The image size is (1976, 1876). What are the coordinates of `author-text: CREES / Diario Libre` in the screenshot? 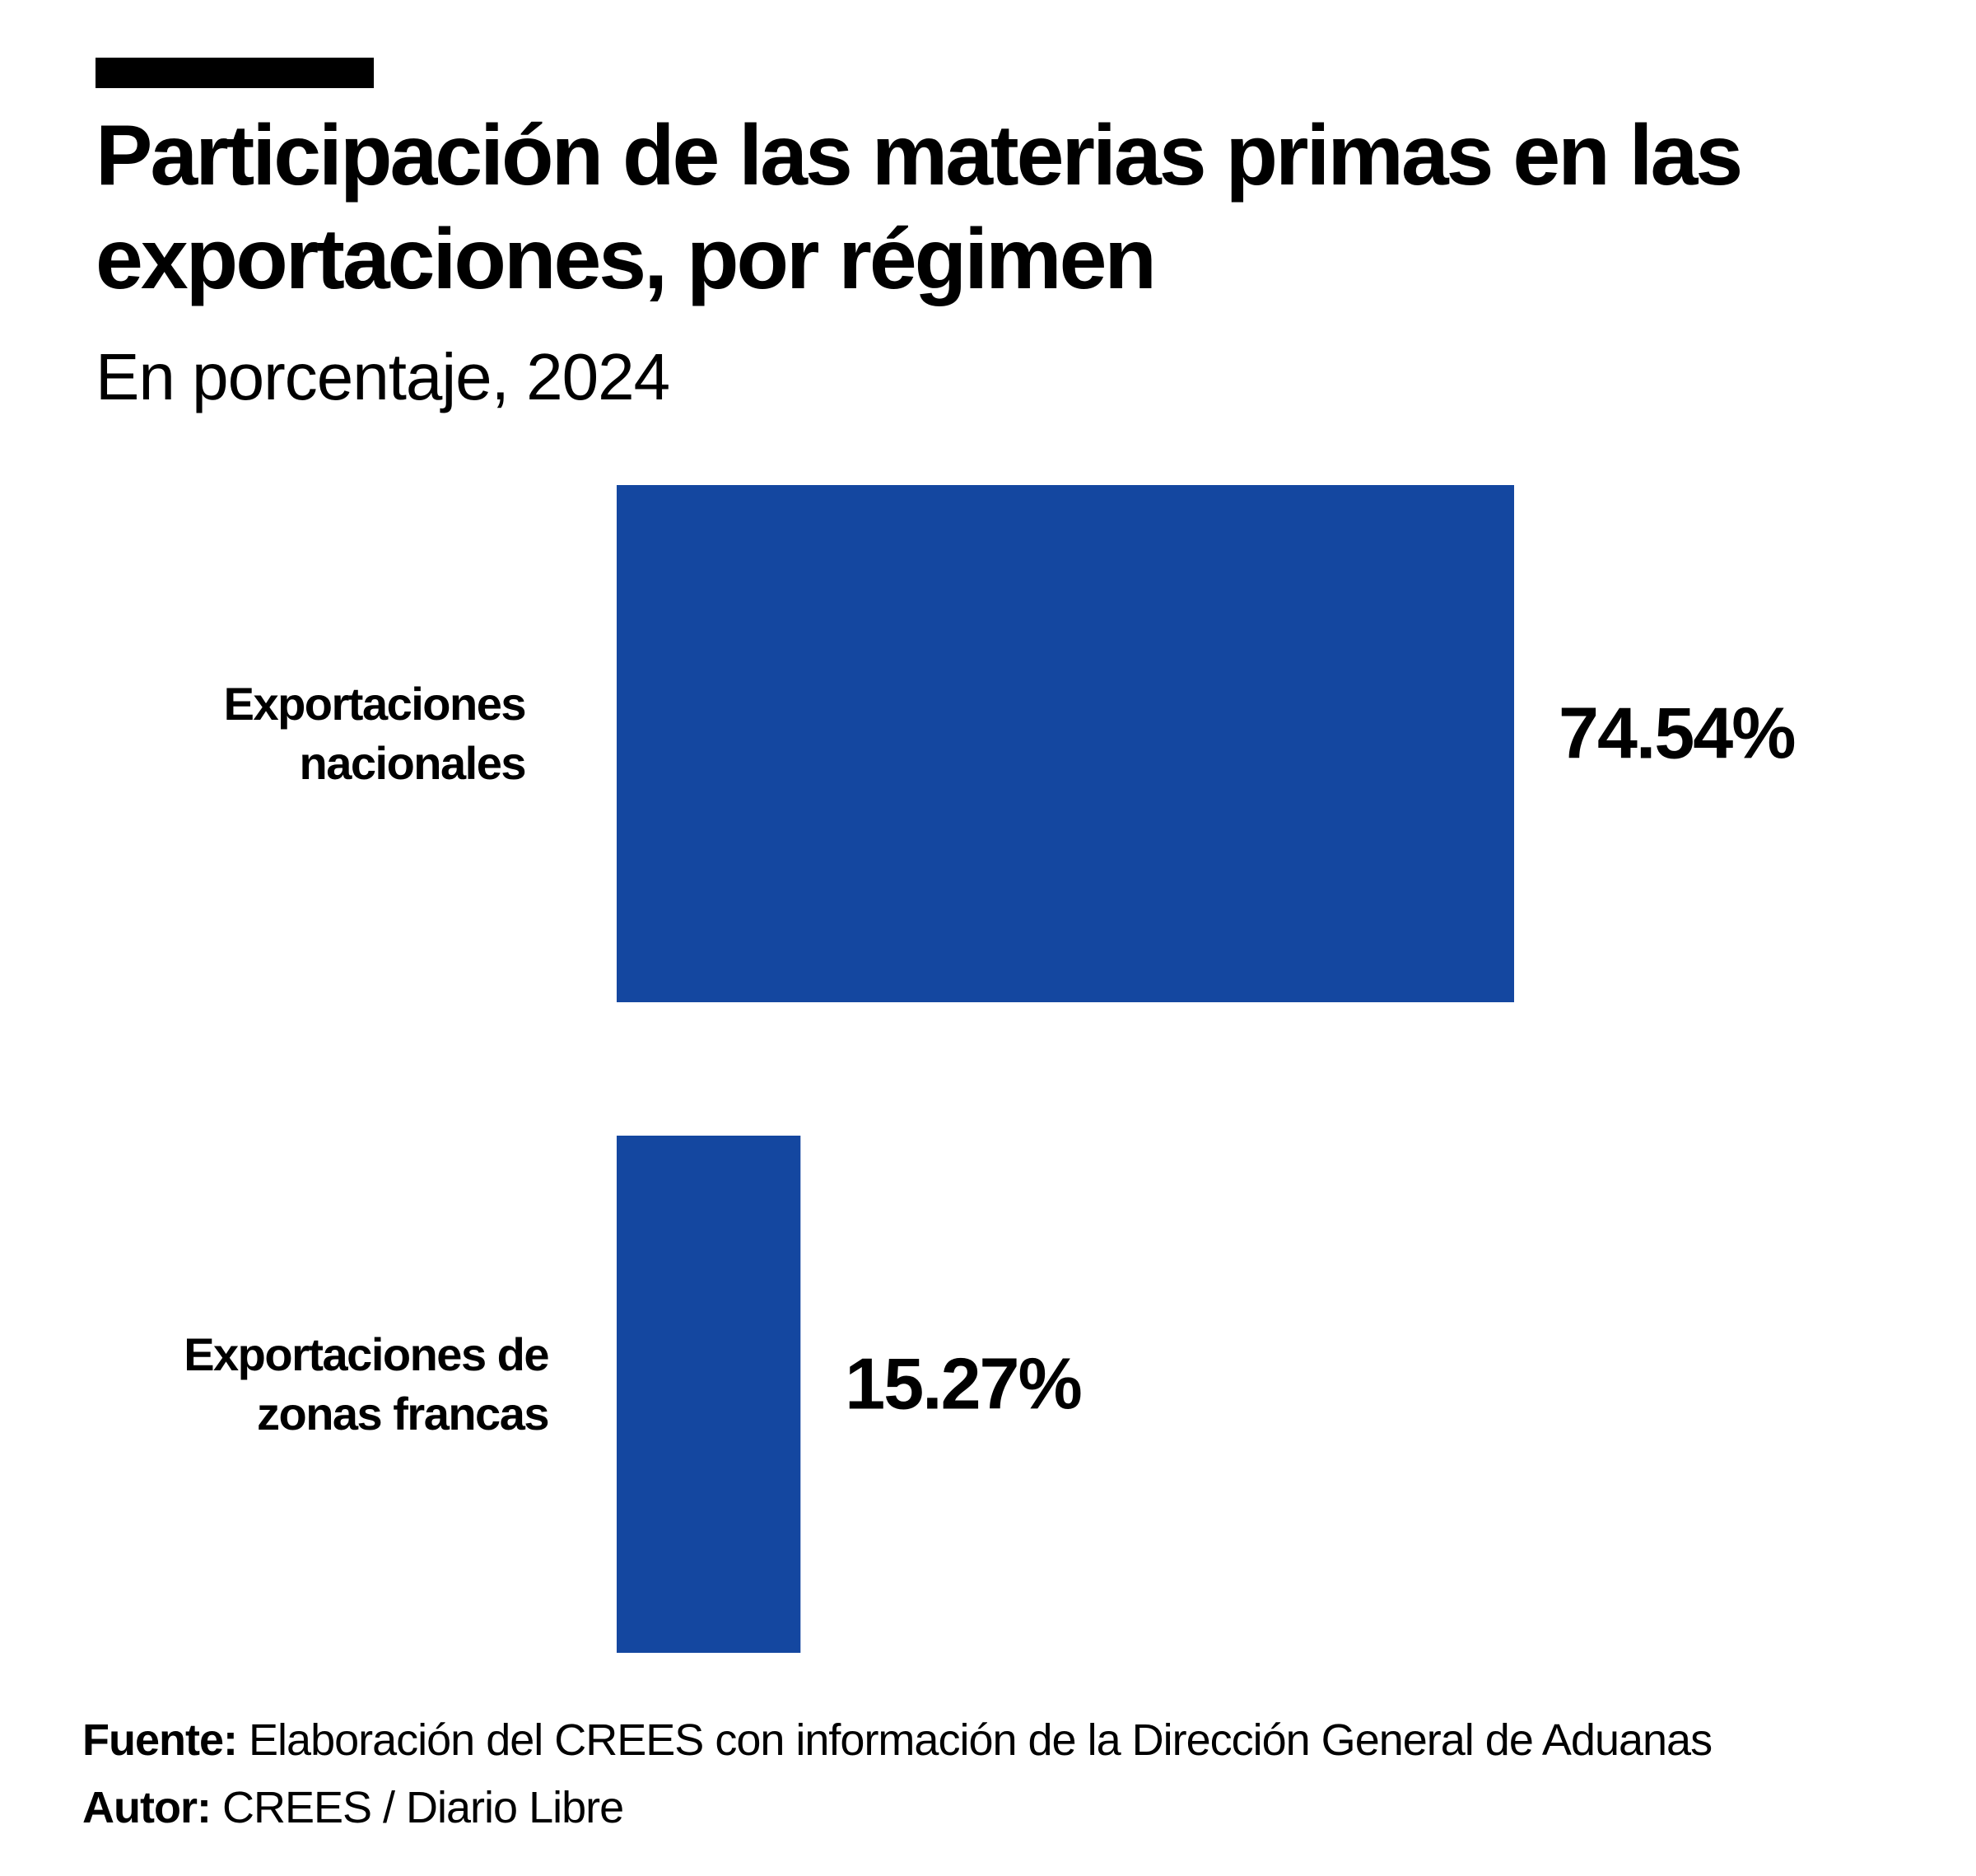 It's located at (422, 1807).